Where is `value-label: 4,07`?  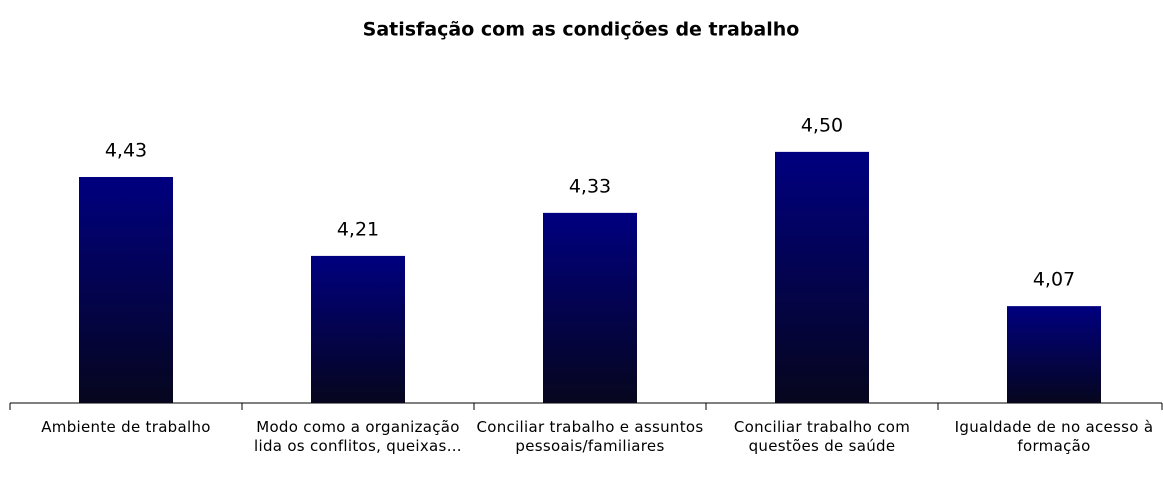 value-label: 4,07 is located at coordinates (1054, 280).